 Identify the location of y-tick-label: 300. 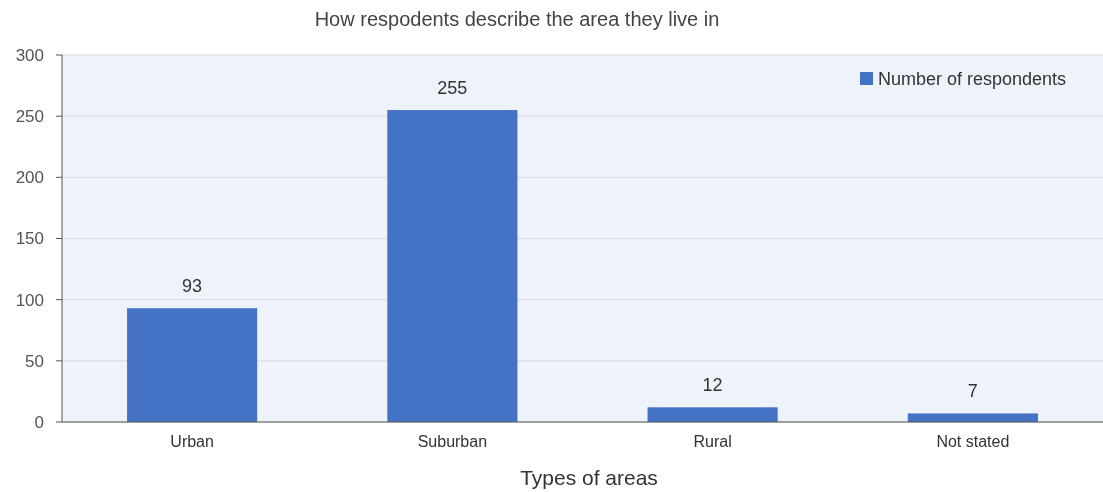
(29, 55).